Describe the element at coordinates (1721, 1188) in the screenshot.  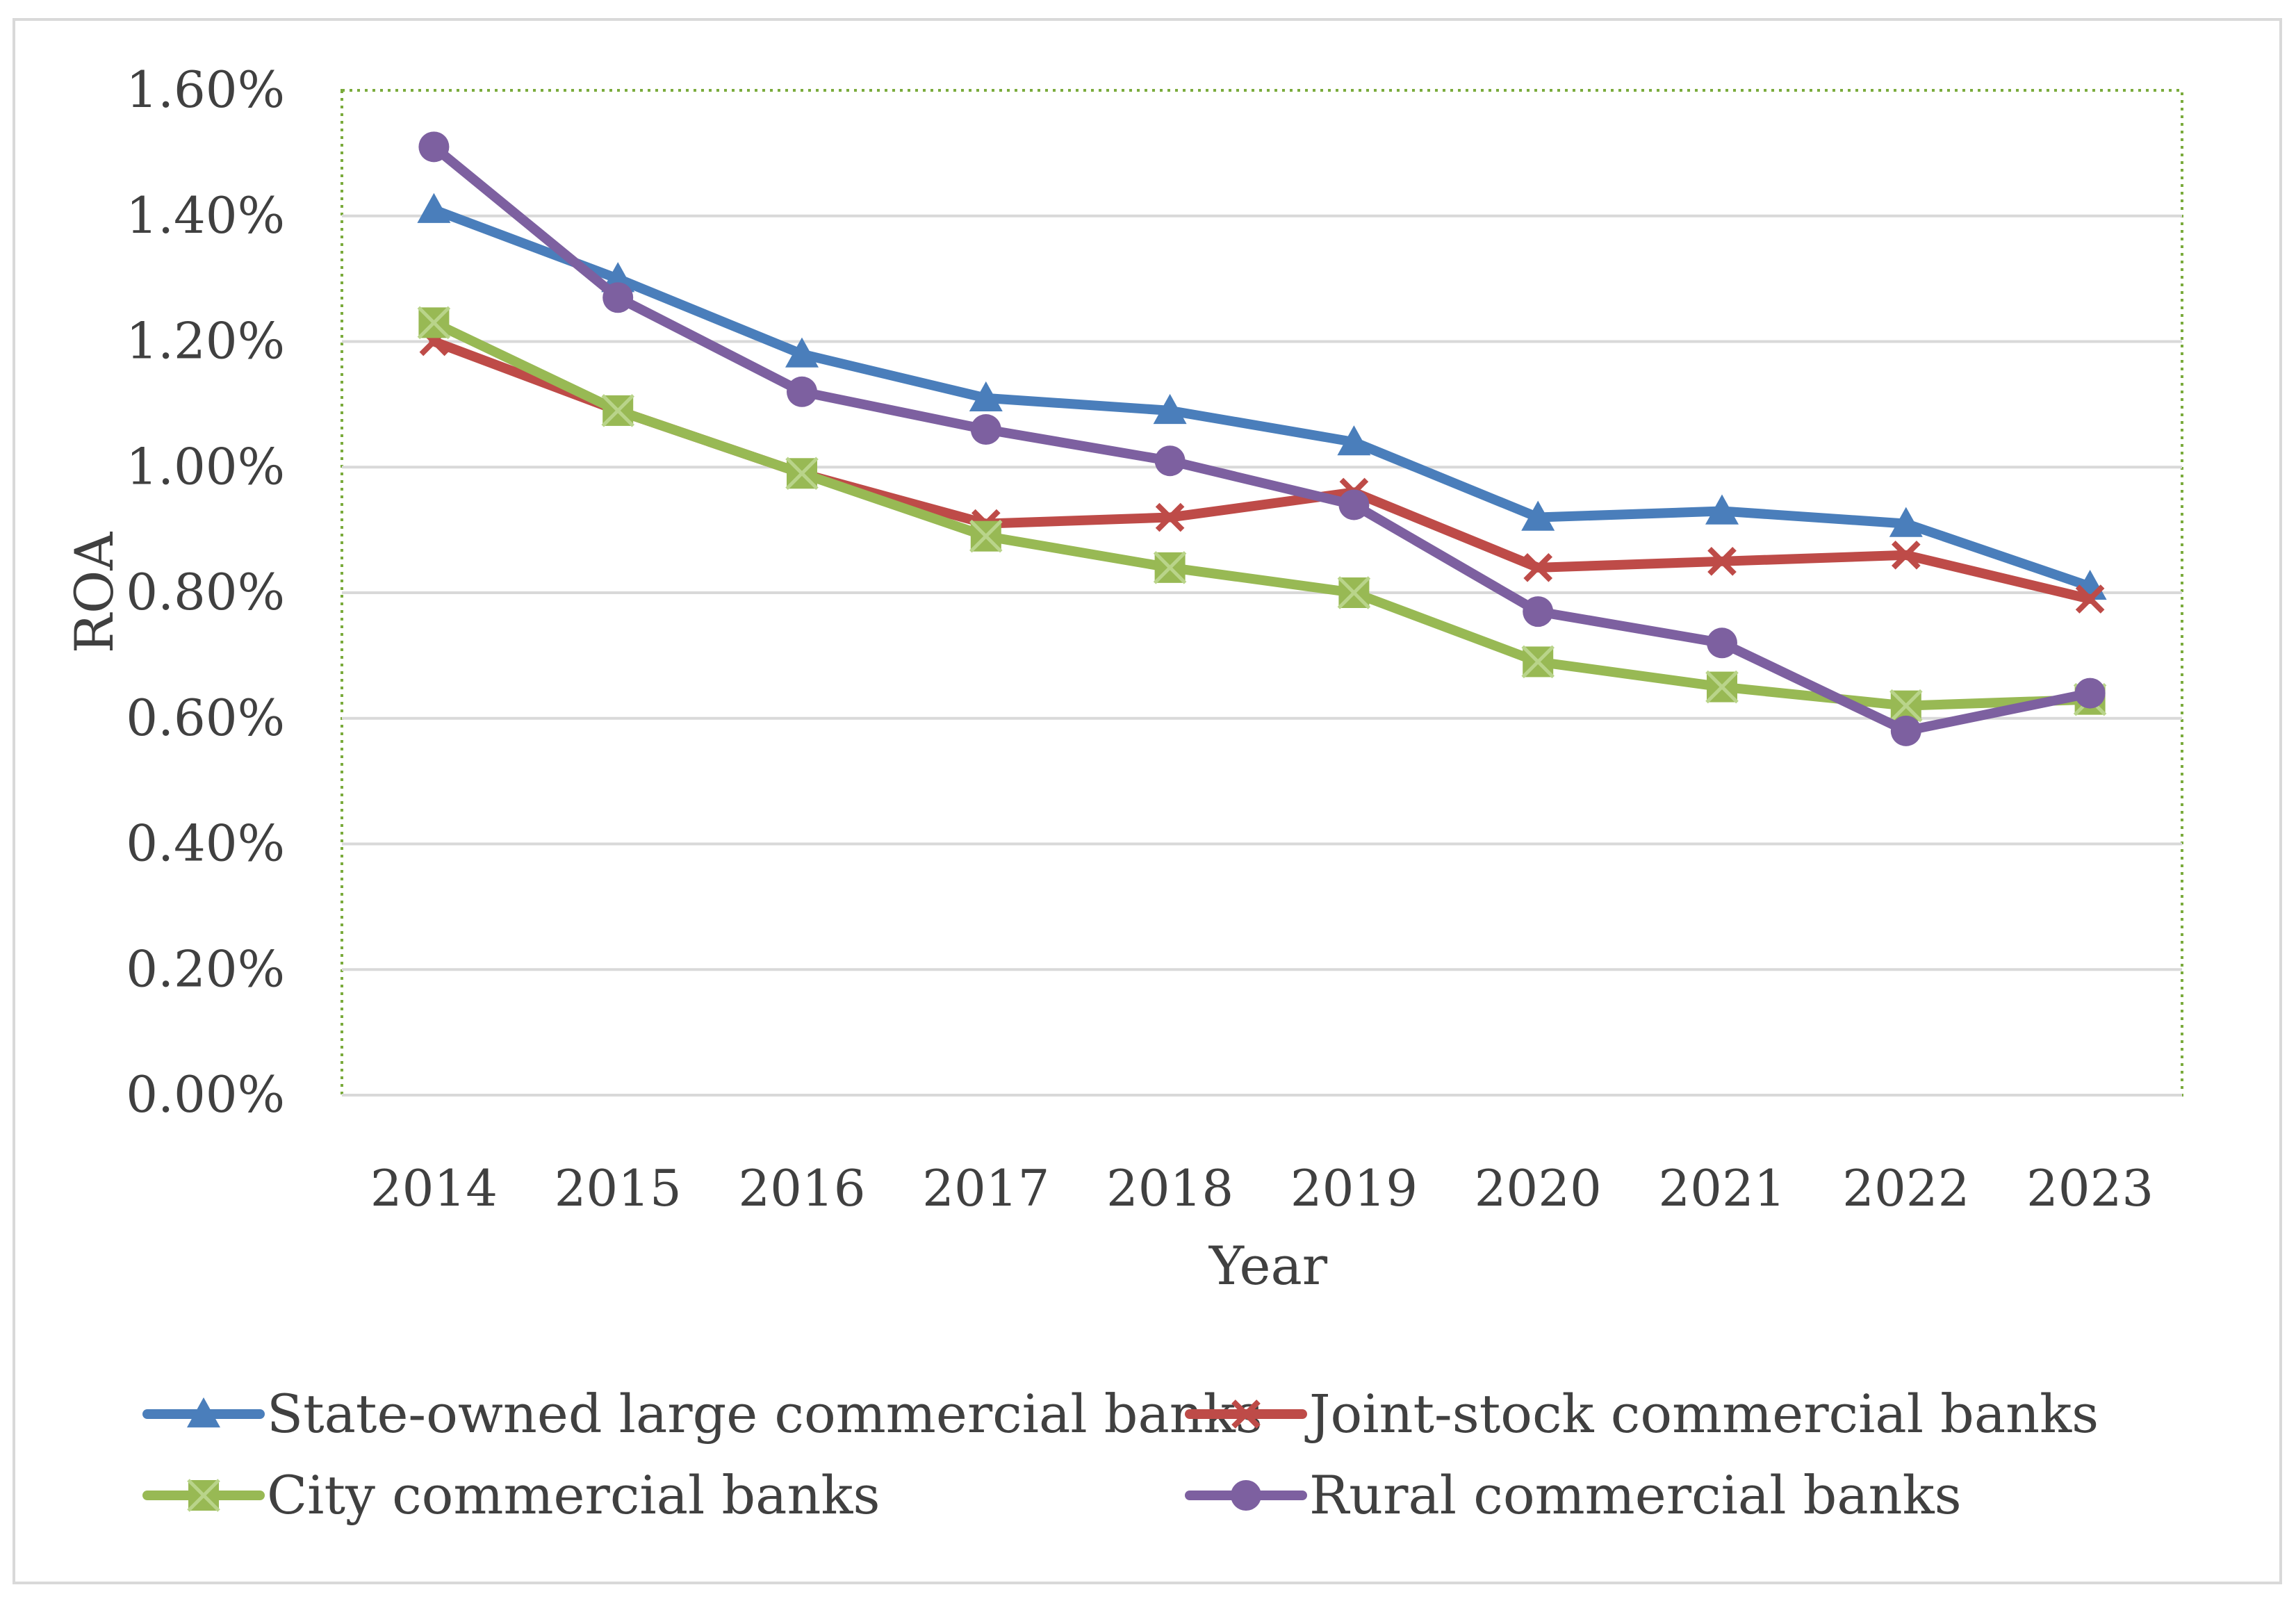
I see `x-tick-label: 2021` at that location.